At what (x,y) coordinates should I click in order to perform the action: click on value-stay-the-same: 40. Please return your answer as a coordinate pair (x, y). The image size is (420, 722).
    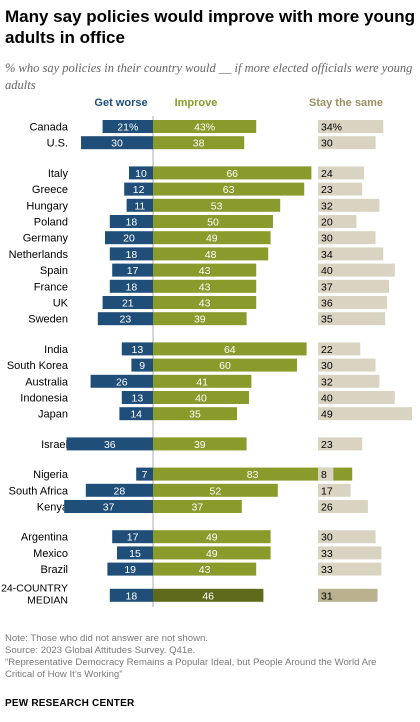
    Looking at the image, I should click on (327, 399).